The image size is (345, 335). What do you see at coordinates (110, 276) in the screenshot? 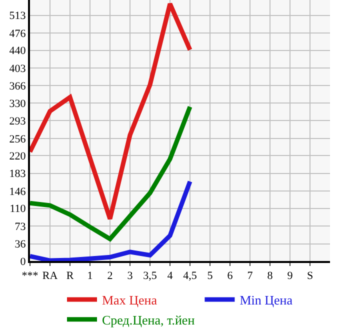
I see `x-tick-label: 2` at bounding box center [110, 276].